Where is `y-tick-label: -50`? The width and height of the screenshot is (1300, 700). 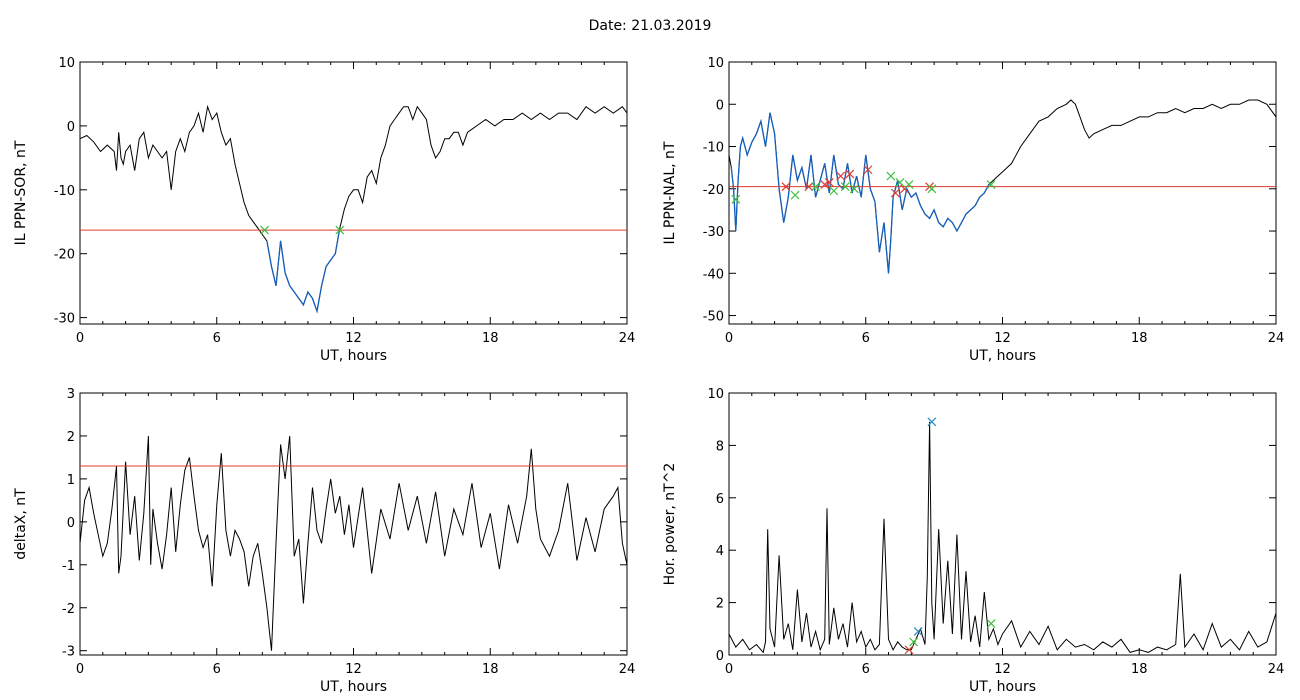
y-tick-label: -50 is located at coordinates (713, 317).